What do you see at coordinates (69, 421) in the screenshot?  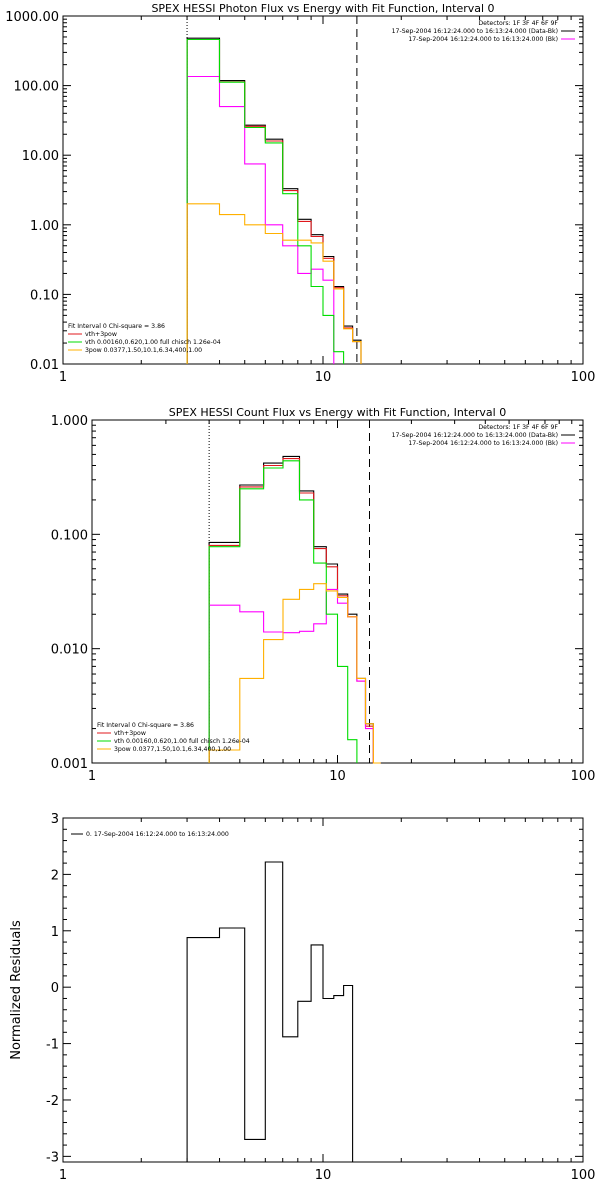 I see `y-tick-label: 1.000` at bounding box center [69, 421].